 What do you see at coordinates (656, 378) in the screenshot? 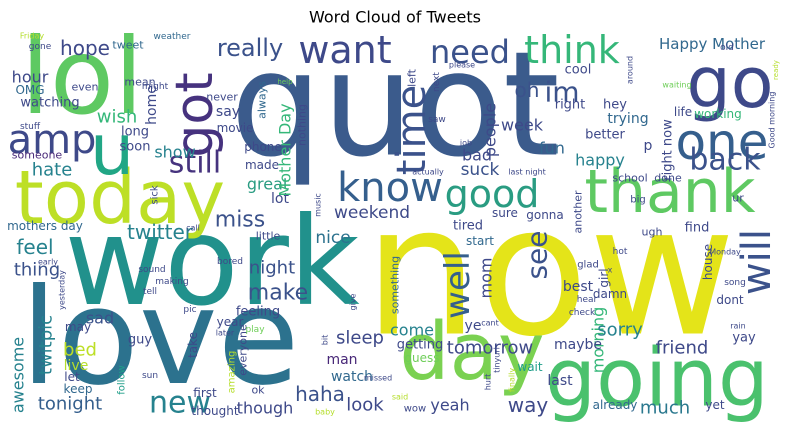
I see `word: going` at bounding box center [656, 378].